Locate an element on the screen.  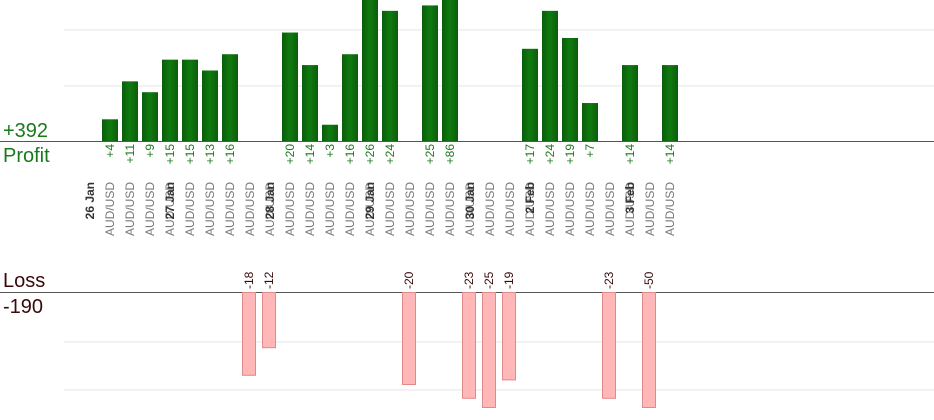
profit-label: Profit is located at coordinates (26, 156).